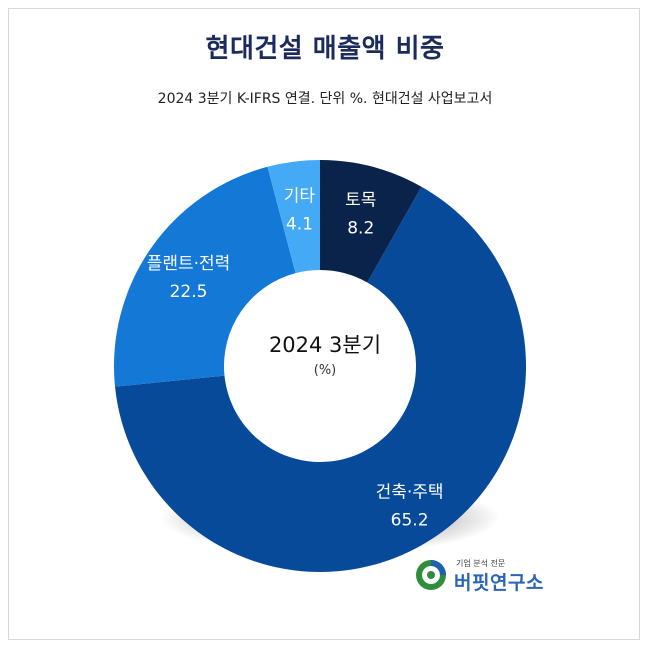 The width and height of the screenshot is (650, 648). What do you see at coordinates (481, 563) in the screenshot?
I see `logo-tagline: 기업 분석 전문` at bounding box center [481, 563].